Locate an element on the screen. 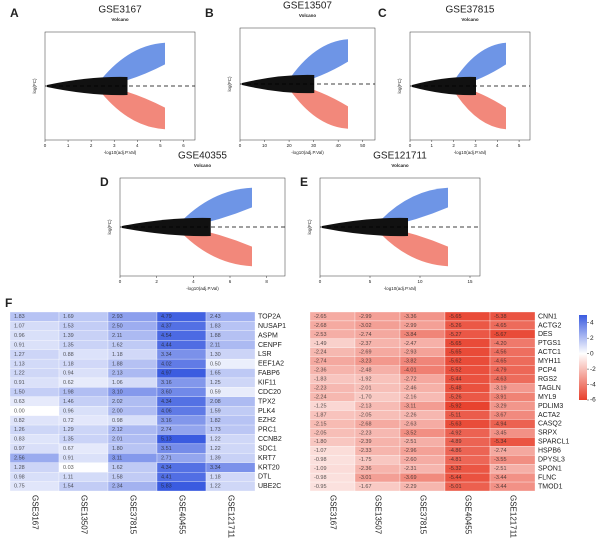 This screenshot has width=600, height=544. cell-value: -1.87 is located at coordinates (320, 415).